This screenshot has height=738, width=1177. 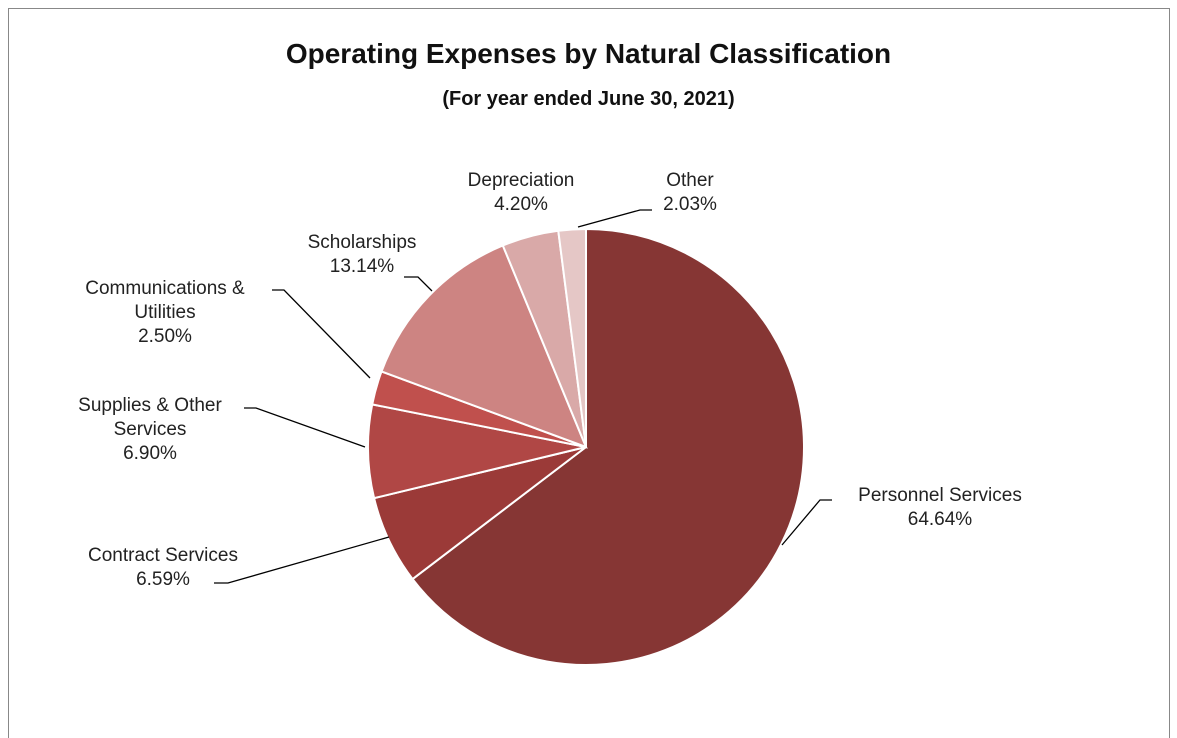 I want to click on value-label: 2.50%, so click(x=165, y=336).